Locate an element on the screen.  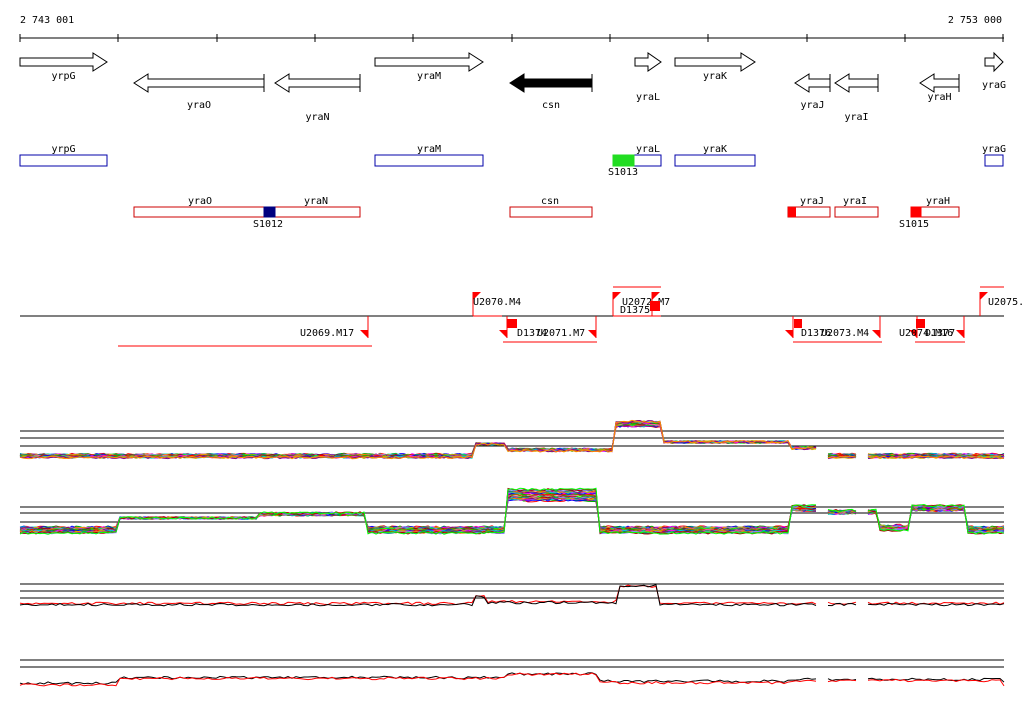
ruler-ticks is located at coordinates (511, 38).